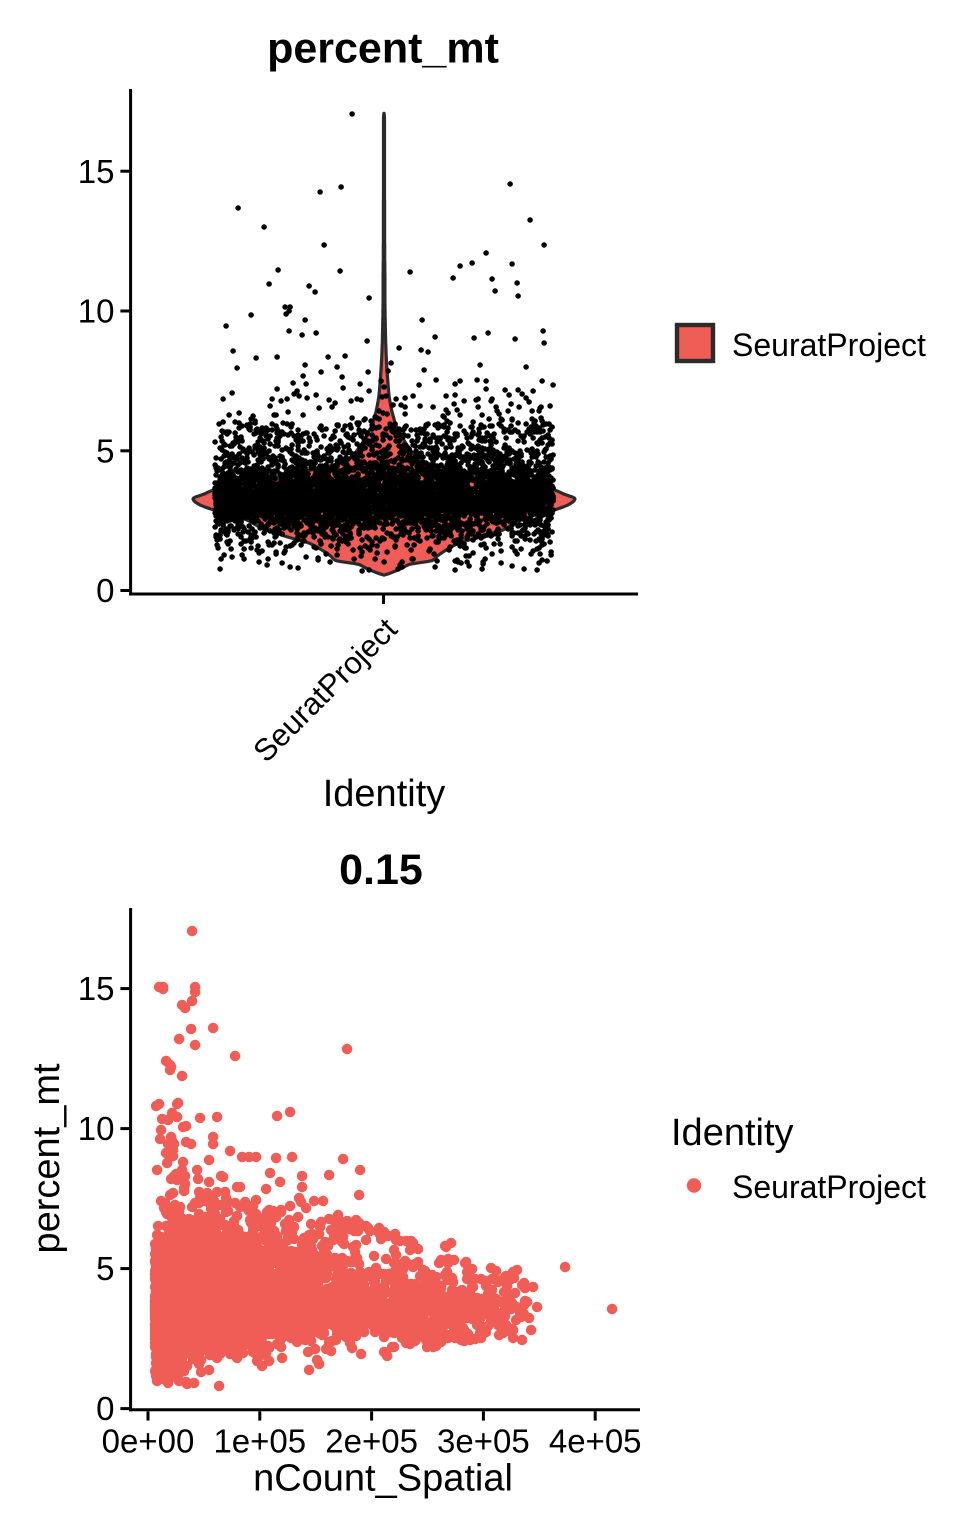 This screenshot has width=960, height=1536. I want to click on svg-text: nCount_Spatial, so click(383, 1479).